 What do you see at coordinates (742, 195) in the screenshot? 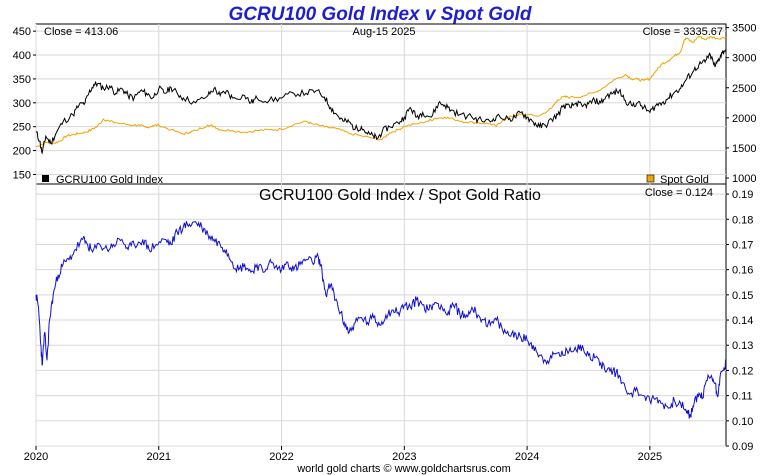
I see `bottom-right-tick-label: 0.19` at bounding box center [742, 195].